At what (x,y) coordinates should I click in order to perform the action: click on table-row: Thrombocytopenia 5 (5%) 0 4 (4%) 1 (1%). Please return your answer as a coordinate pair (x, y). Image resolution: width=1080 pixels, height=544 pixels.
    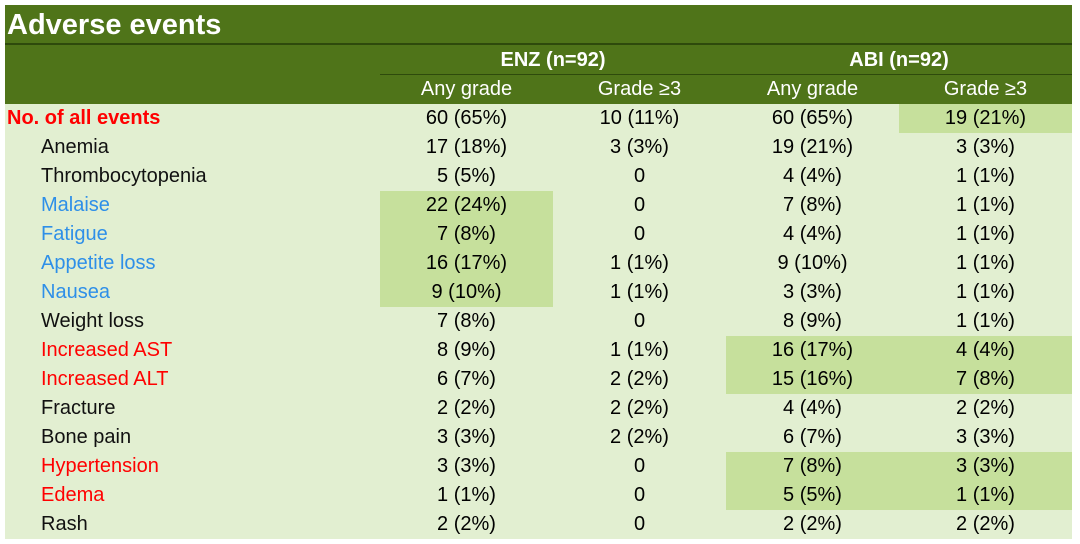
    Looking at the image, I should click on (538, 176).